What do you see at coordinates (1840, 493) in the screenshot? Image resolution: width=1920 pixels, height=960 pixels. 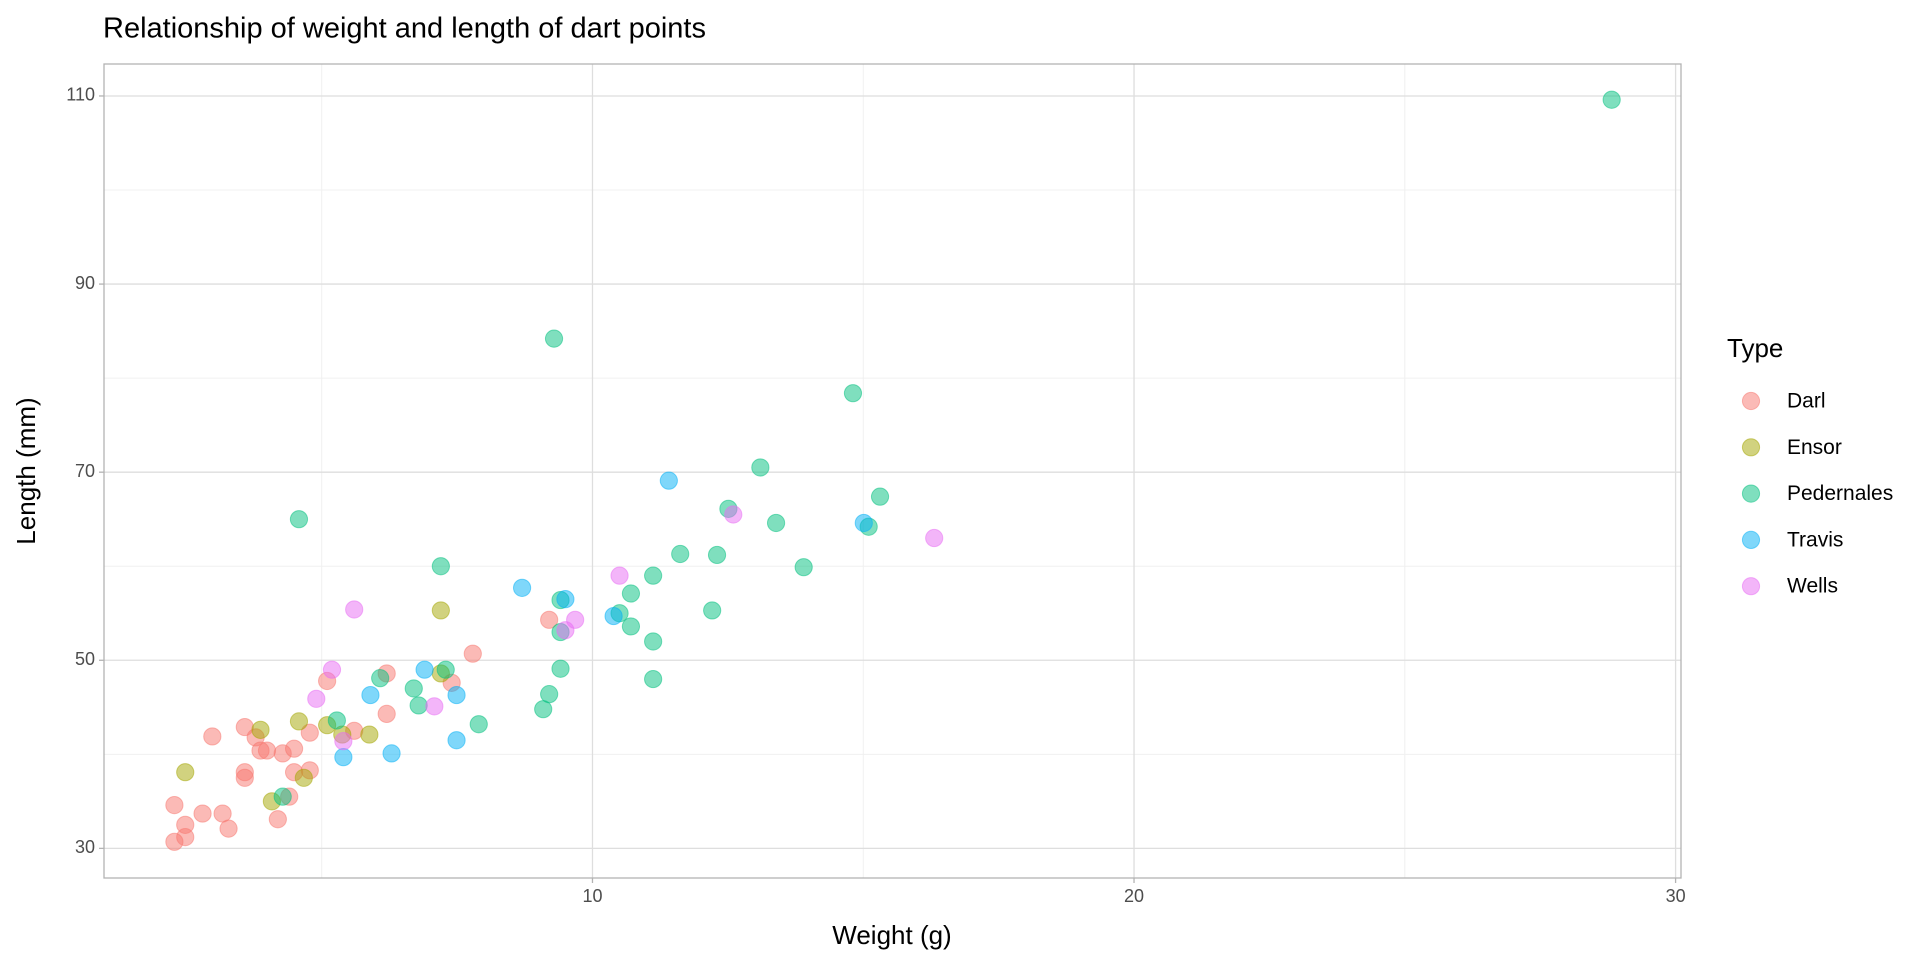 I see `legend-label: Pedernales` at bounding box center [1840, 493].